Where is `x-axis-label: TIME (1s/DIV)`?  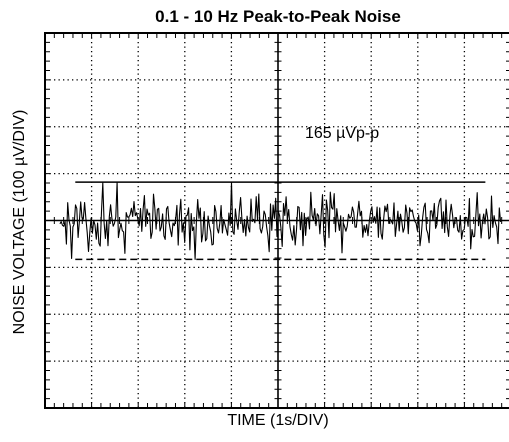 x-axis-label: TIME (1s/DIV) is located at coordinates (278, 420).